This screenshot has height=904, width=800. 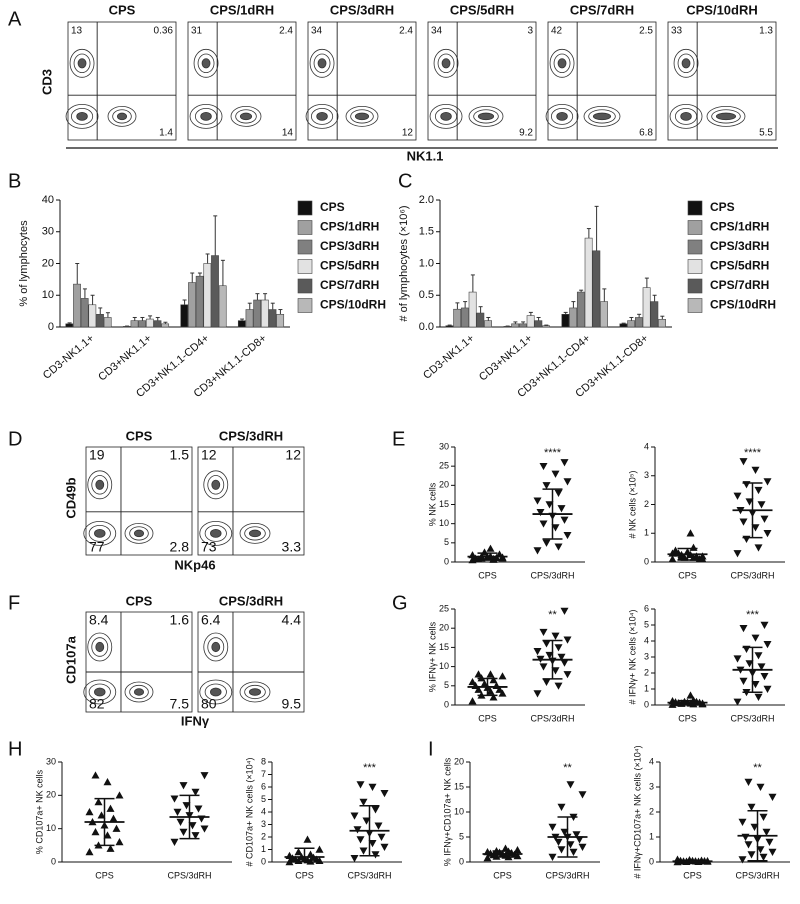 I want to click on significance: ****, so click(x=553, y=453).